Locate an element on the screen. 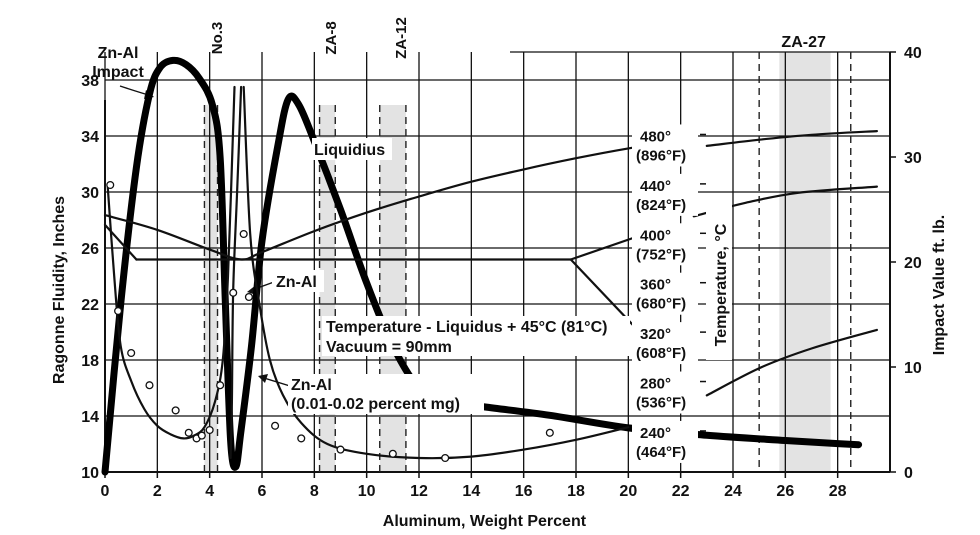 The height and width of the screenshot is (535, 980). alloy-label-no3: No.3 is located at coordinates (217, 38).